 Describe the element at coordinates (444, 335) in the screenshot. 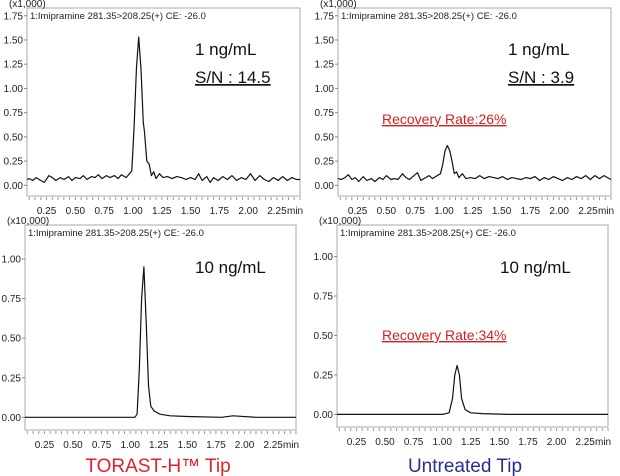

I see `recovery-rate-label: Recovery Rate:34%` at that location.